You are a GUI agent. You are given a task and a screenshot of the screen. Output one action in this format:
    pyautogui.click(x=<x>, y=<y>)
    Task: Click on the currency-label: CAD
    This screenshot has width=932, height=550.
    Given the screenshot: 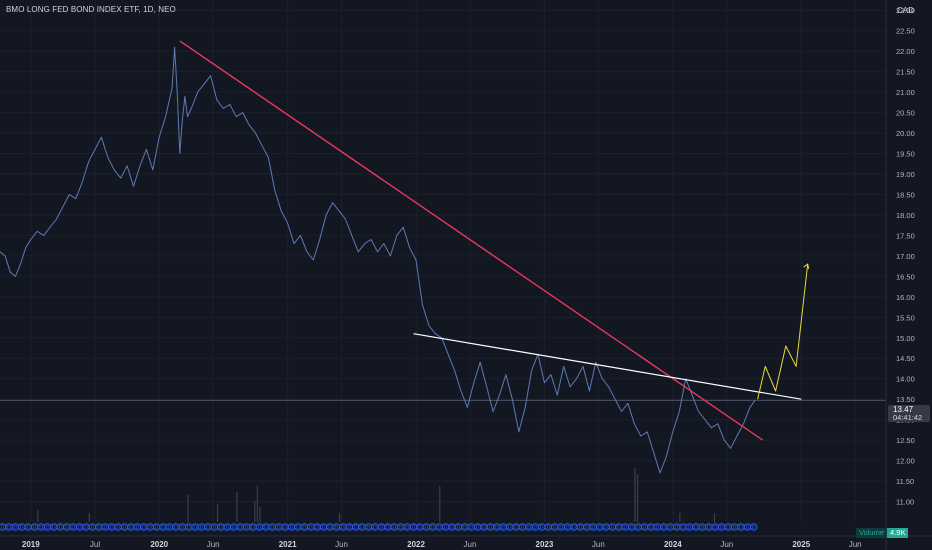 What is the action you would take?
    pyautogui.click(x=905, y=10)
    